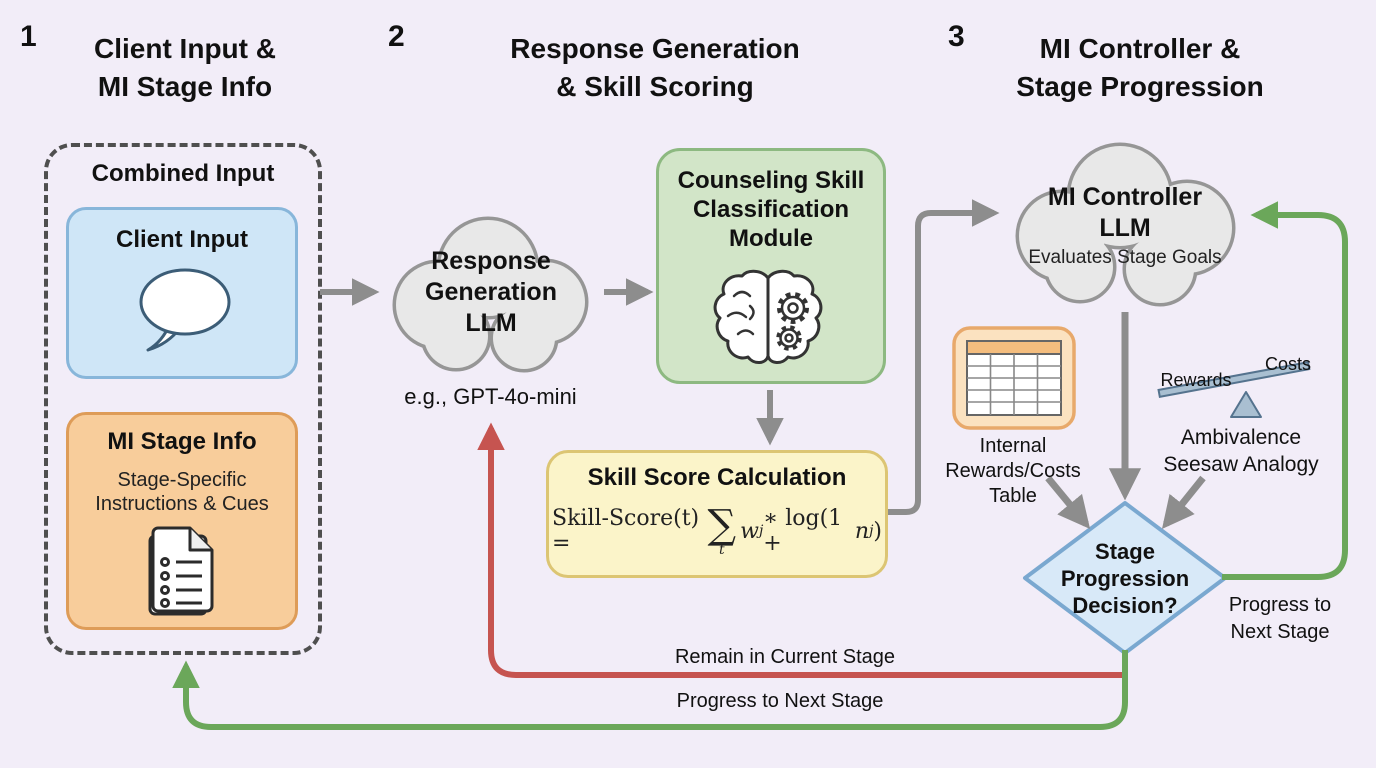 Image resolution: width=1376 pixels, height=768 pixels. Describe the element at coordinates (185, 310) in the screenshot. I see `speech-bubble-icon` at that location.